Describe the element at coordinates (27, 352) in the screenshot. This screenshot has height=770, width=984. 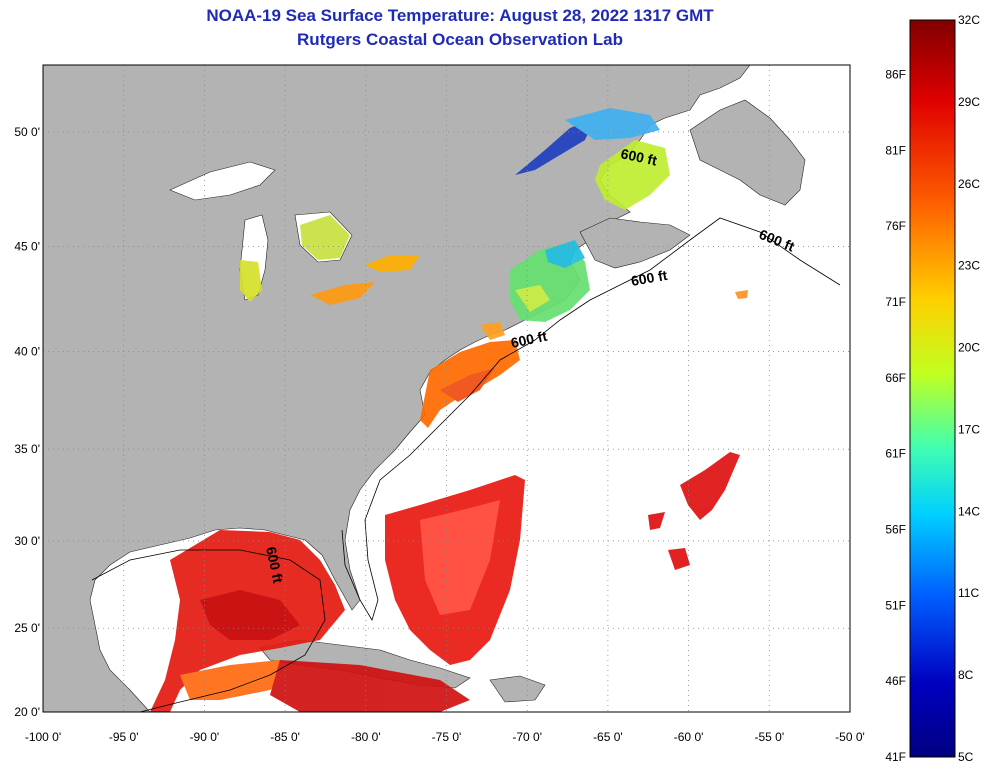
I see `latitude-label: 40 0'` at that location.